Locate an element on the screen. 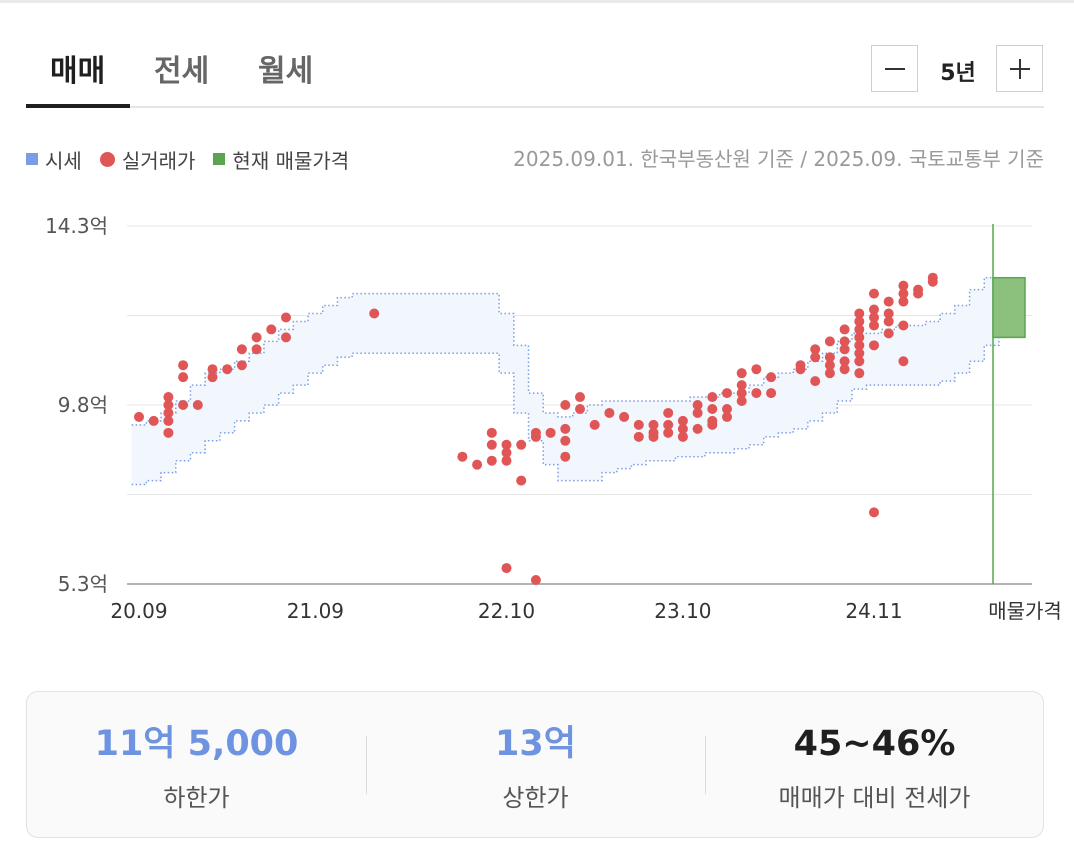 The height and width of the screenshot is (847, 1074). tab-monthly-rent: 월세 is located at coordinates (286, 71).